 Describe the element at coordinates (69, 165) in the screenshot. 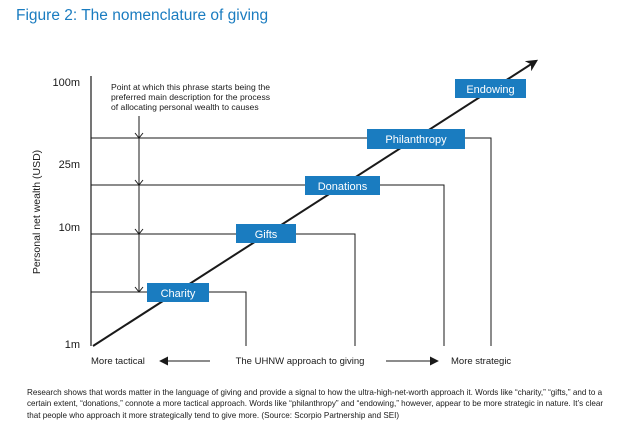

I see `y-tick-25m: 25m` at that location.